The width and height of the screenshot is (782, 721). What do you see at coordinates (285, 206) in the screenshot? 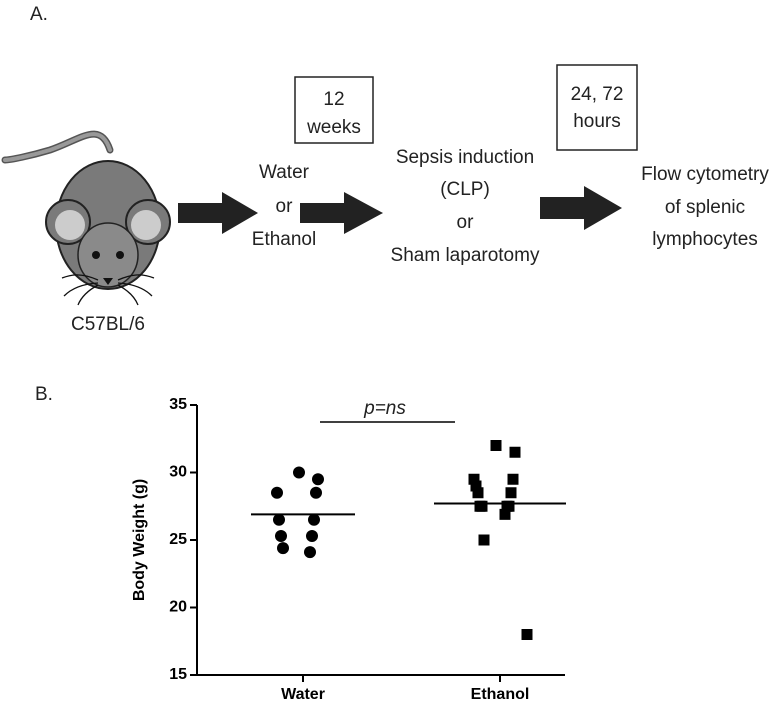
I see `treatment: or` at bounding box center [285, 206].